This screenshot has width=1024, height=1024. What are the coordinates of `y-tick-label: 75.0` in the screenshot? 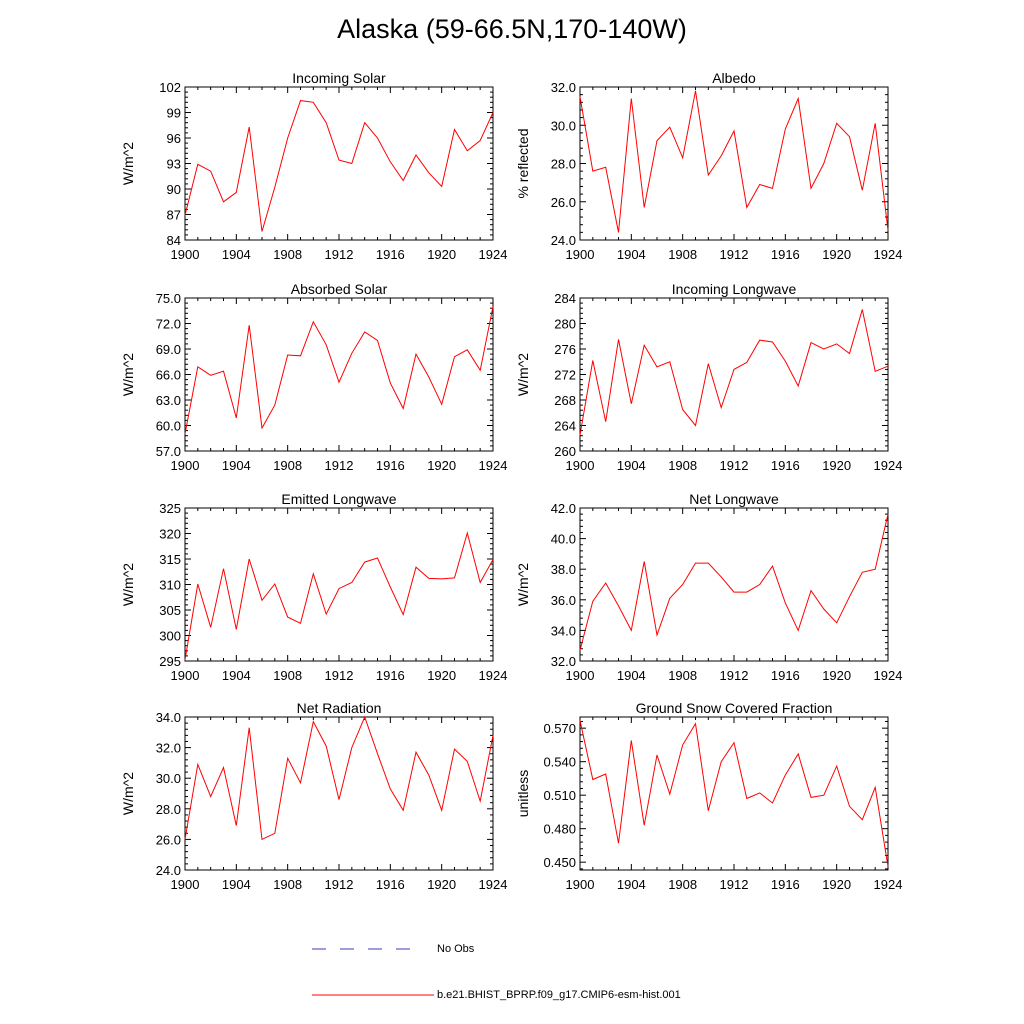 It's located at (168, 298).